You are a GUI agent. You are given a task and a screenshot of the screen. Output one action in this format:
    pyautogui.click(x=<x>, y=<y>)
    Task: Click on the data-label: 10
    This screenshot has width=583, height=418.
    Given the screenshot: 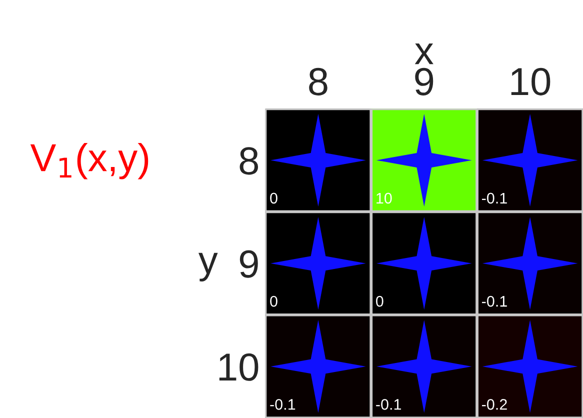 What is the action you would take?
    pyautogui.click(x=384, y=198)
    